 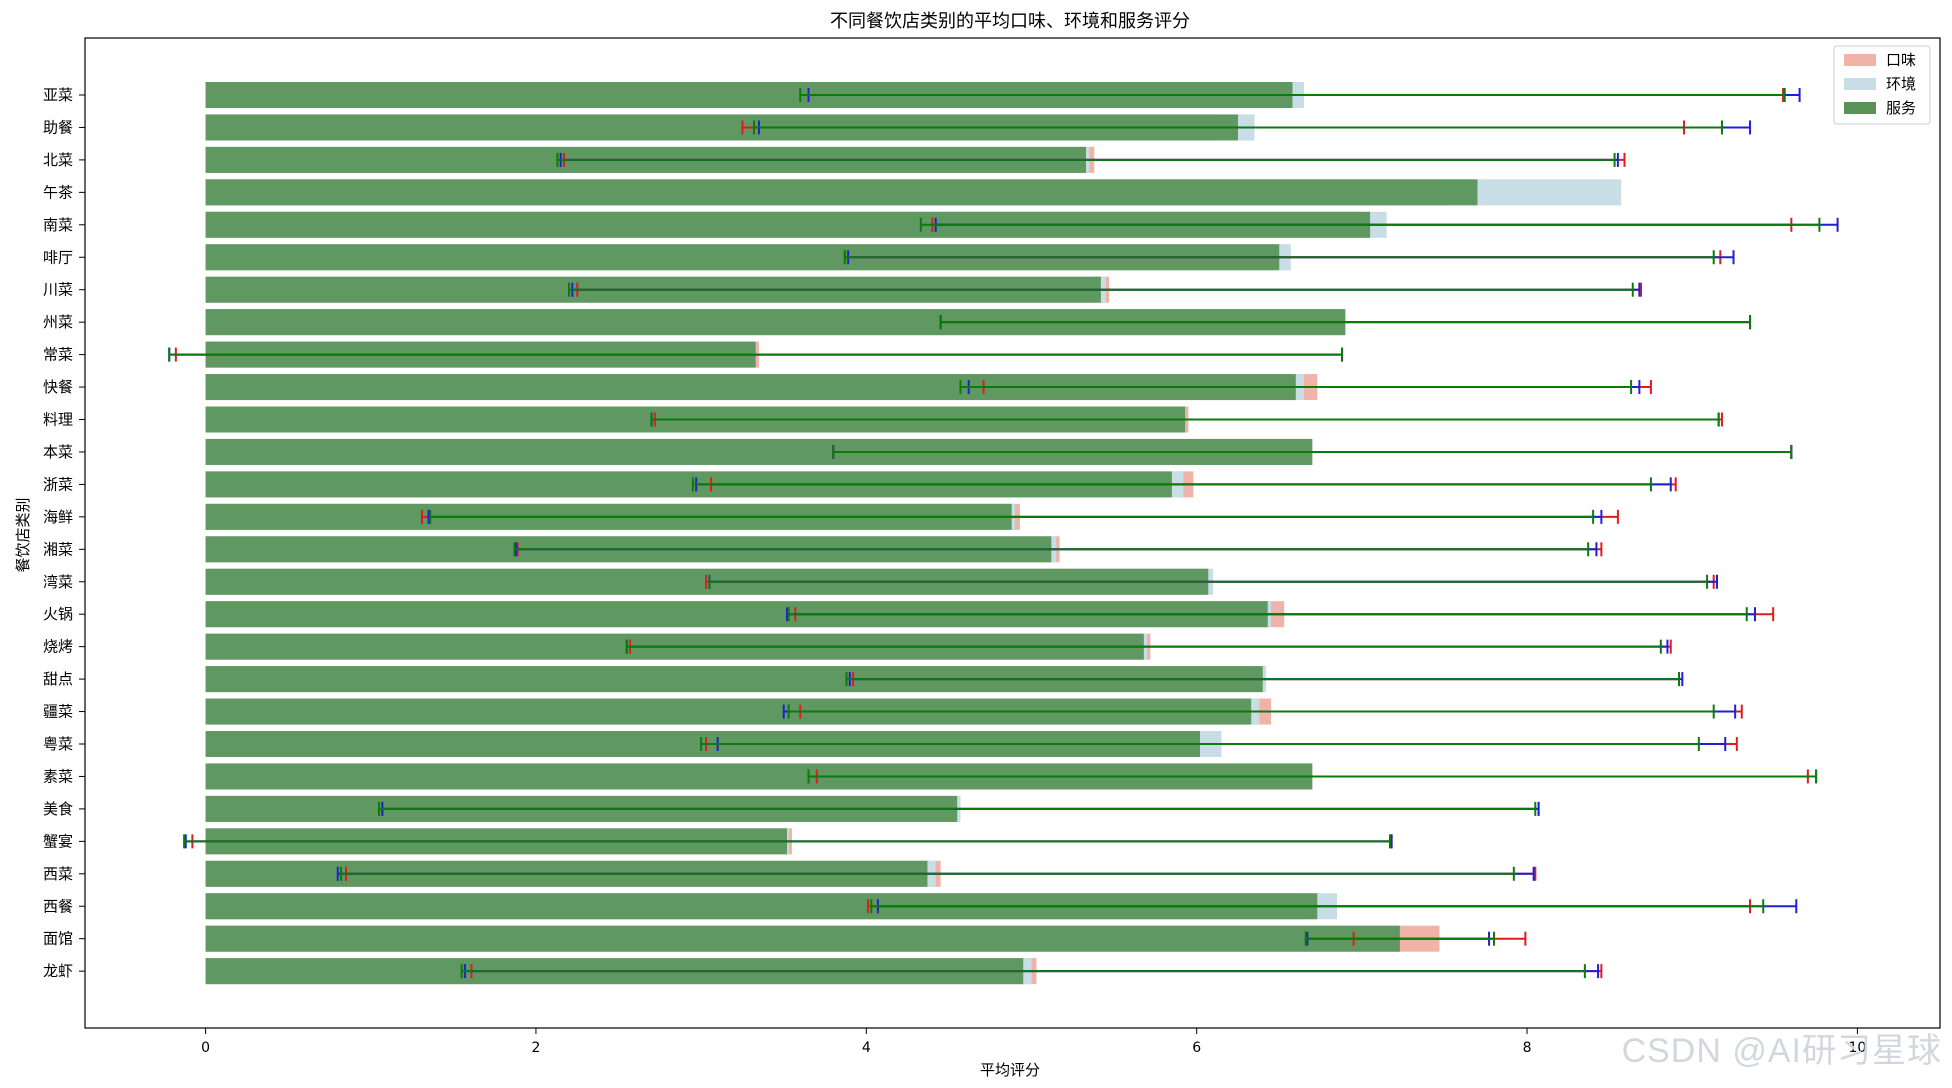 What do you see at coordinates (58, 776) in the screenshot?
I see `y-tick-label-22: 素菜` at bounding box center [58, 776].